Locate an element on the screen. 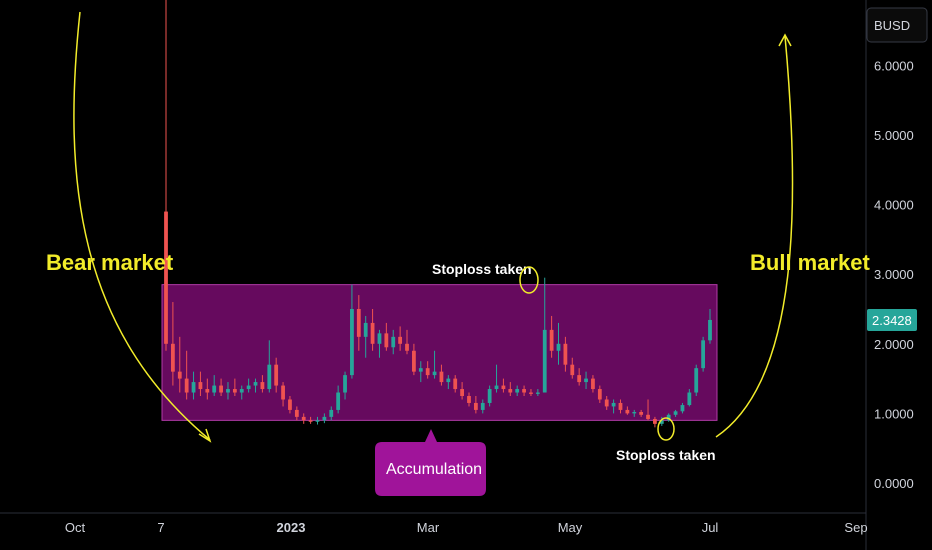  price-tick-label: 4.0000 is located at coordinates (894, 205).